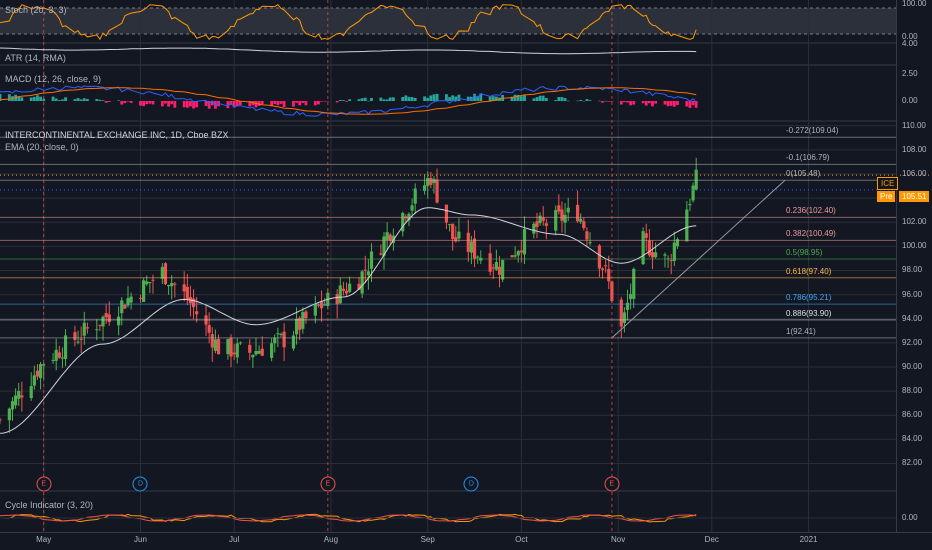 The width and height of the screenshot is (932, 550). I want to click on cycle-indicator-title: Cycle Indicator (3, 20), so click(49, 505).